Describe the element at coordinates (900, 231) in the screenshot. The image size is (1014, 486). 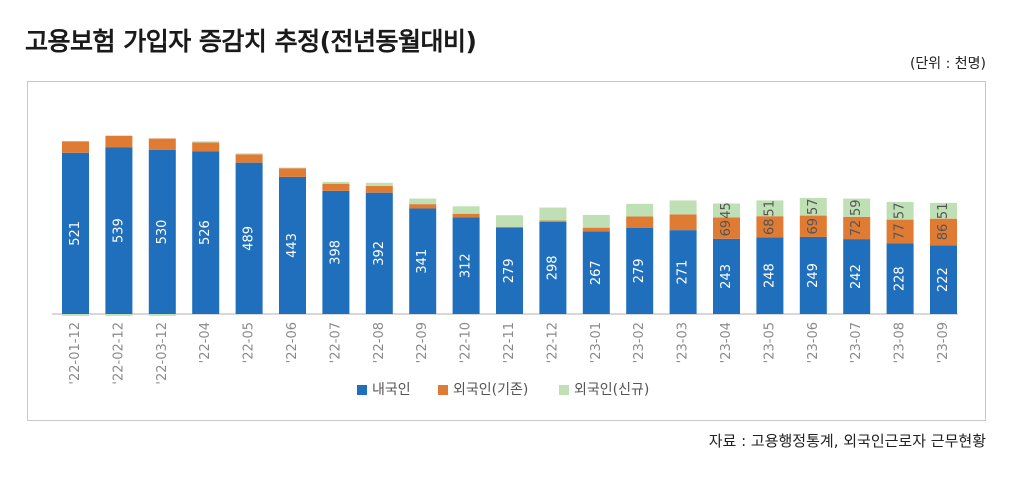
I see `data-label-foreign_existing: 77` at that location.